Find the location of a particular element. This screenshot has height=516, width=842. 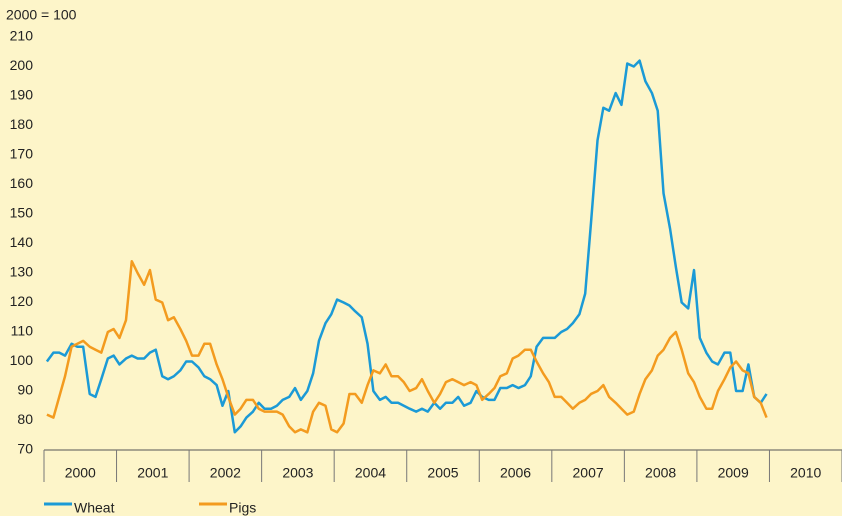

x-tick-label: 2009 is located at coordinates (733, 473).